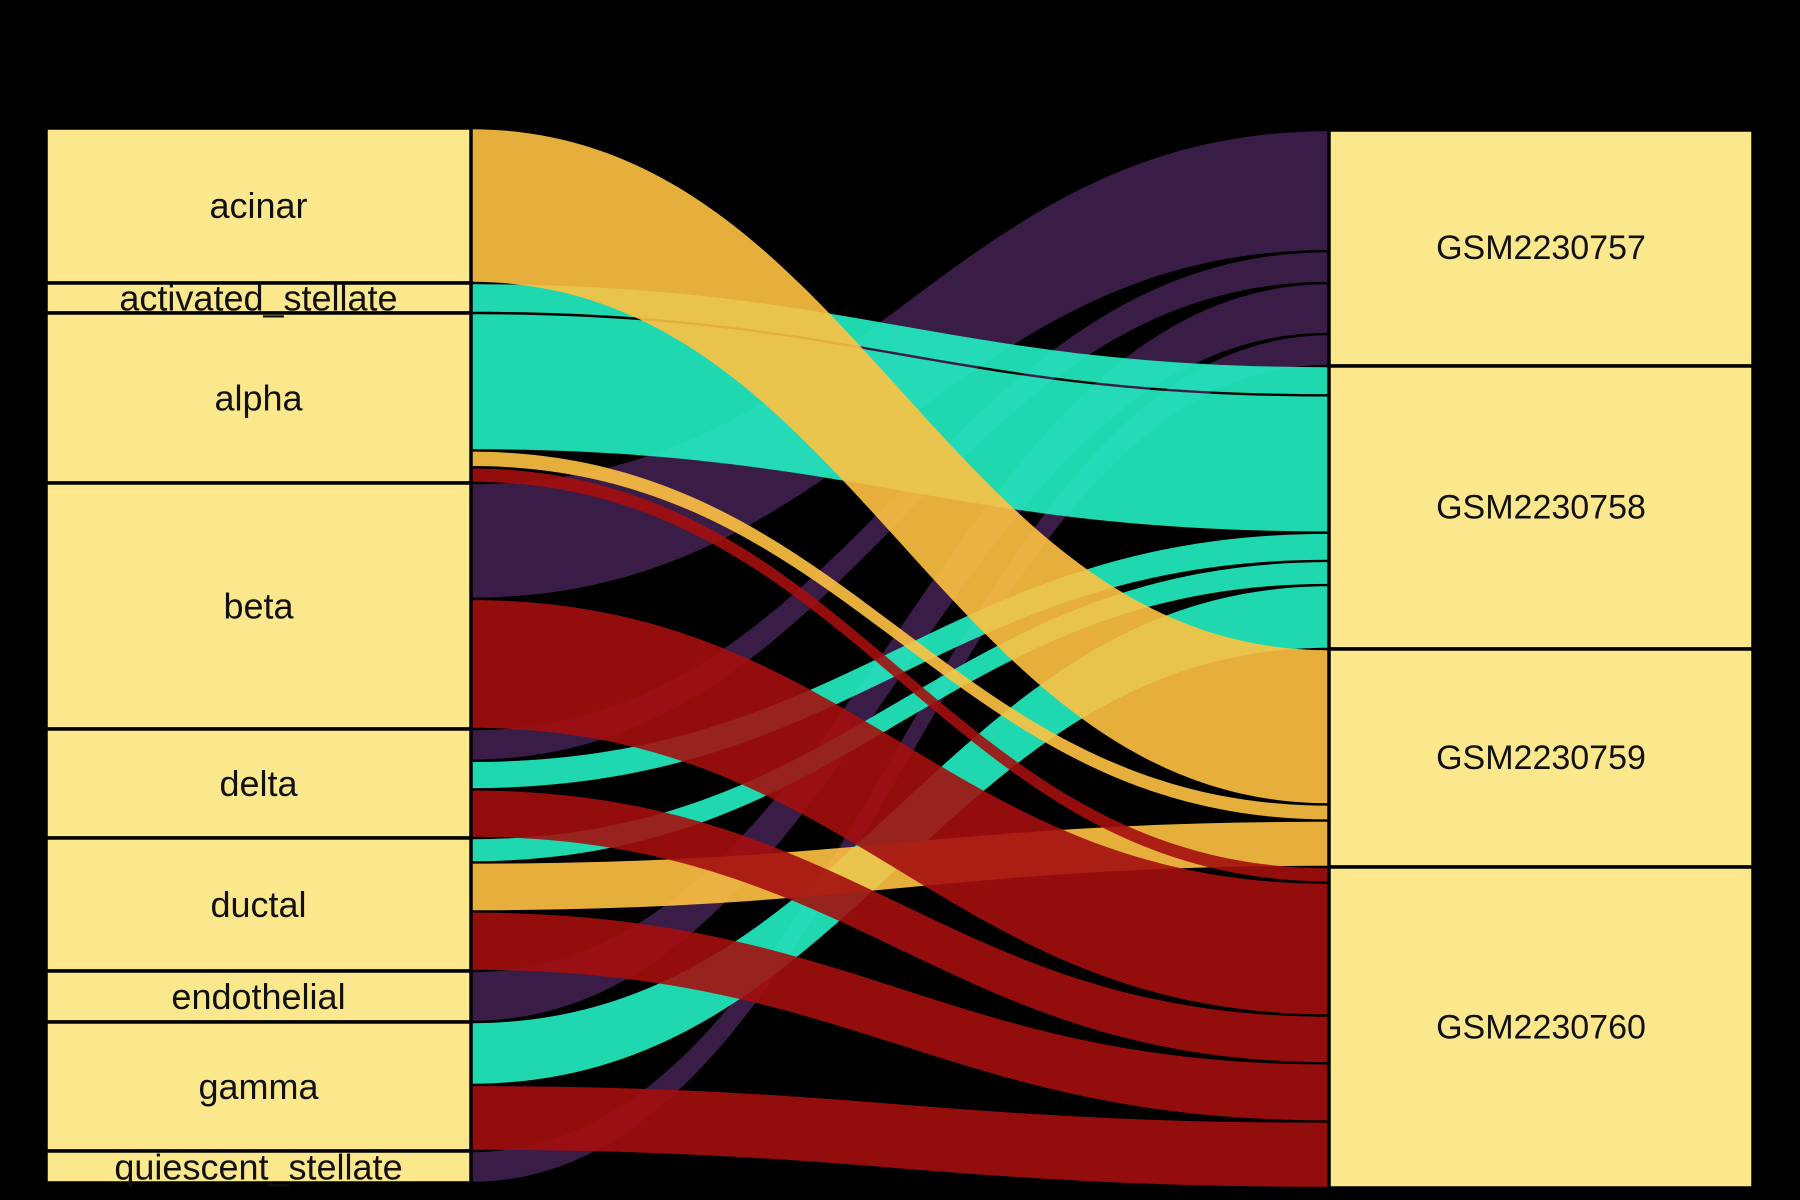 The image size is (1800, 1200). I want to click on left-node-label-activated_stellate: activated_stellate, so click(258, 298).